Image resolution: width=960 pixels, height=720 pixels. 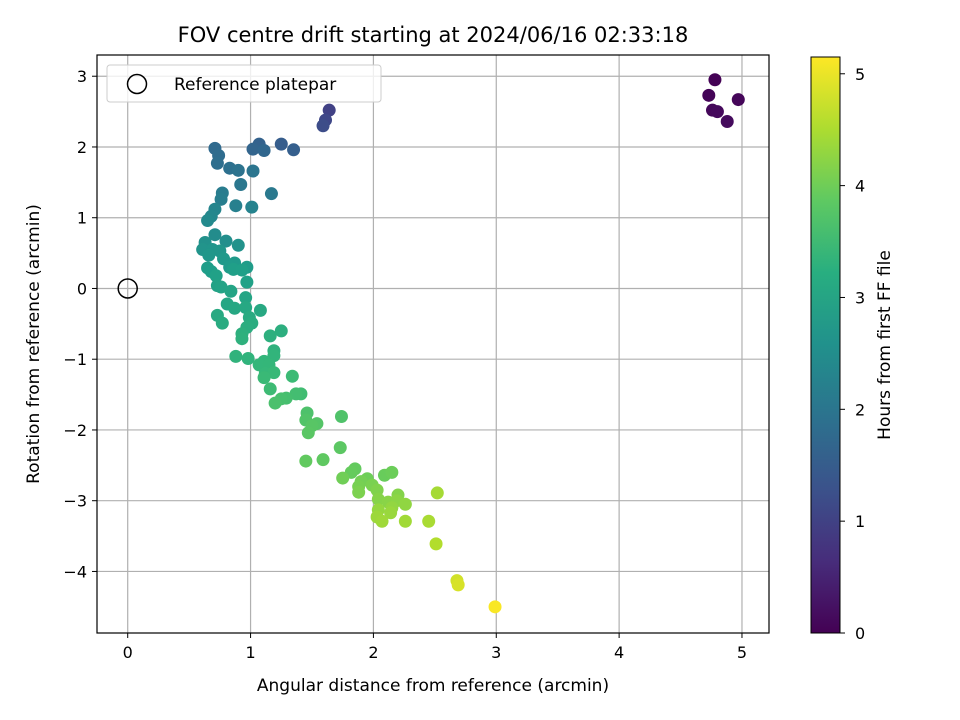 What do you see at coordinates (619, 652) in the screenshot?
I see `x-tick-label: 4` at bounding box center [619, 652].